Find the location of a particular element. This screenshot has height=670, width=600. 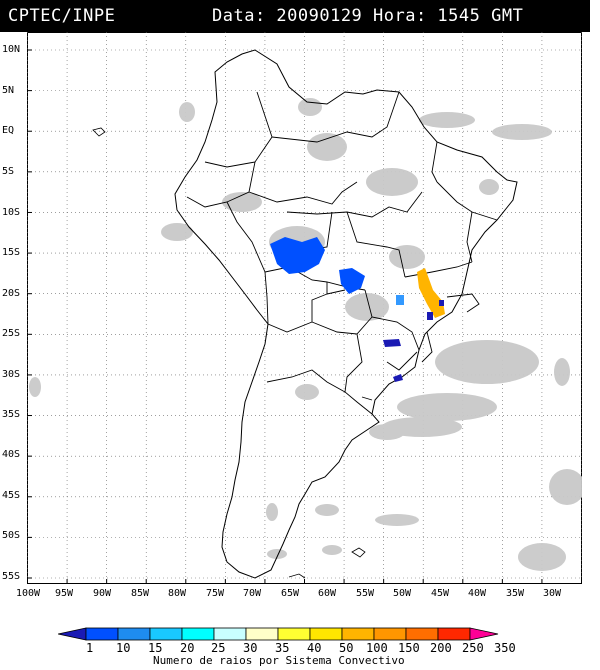

lat-label: 40S is located at coordinates (11, 454).